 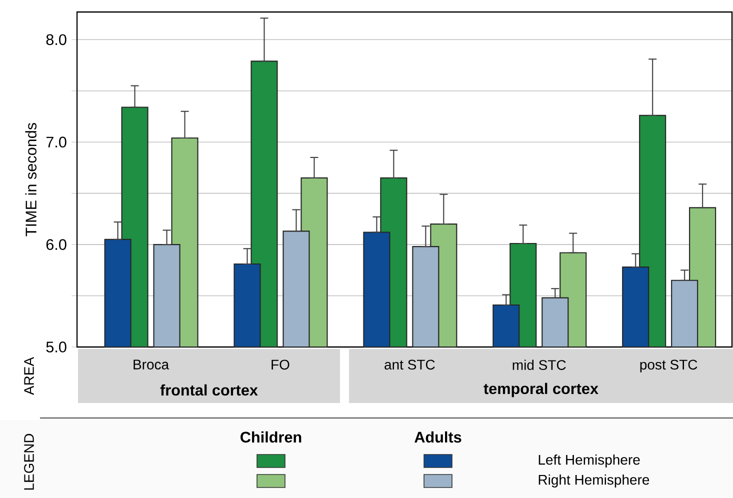 I want to click on y-tick-label: 6.0, so click(x=56, y=244).